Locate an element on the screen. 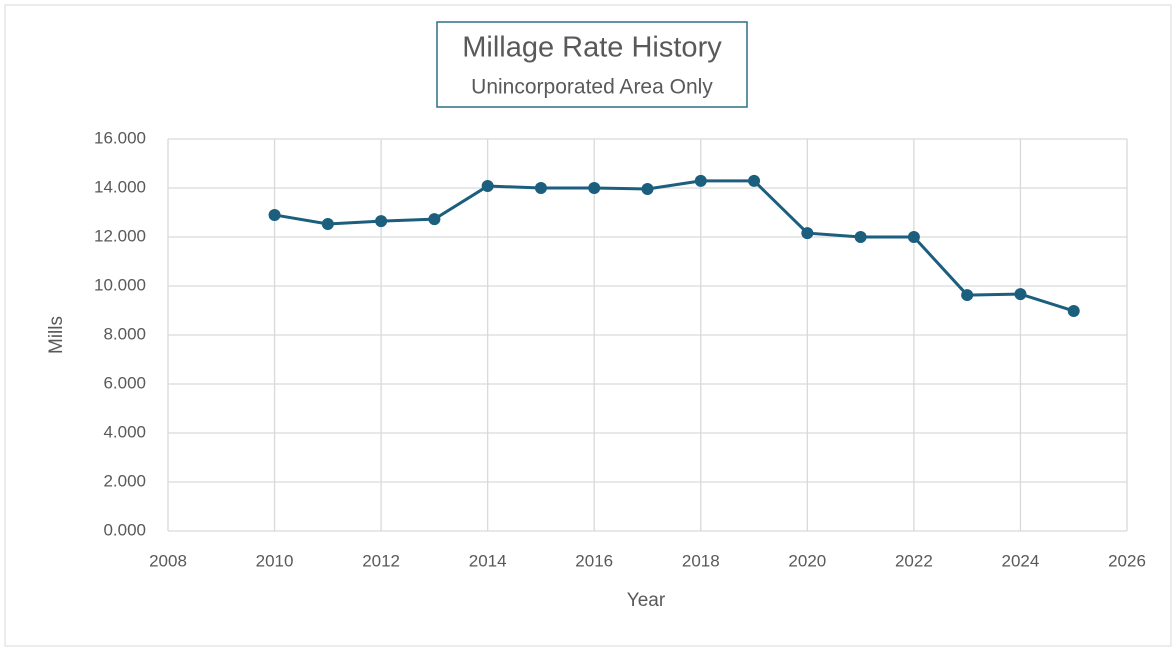 This screenshot has width=1172, height=647. y-tick-label: 0.000 is located at coordinates (124, 529).